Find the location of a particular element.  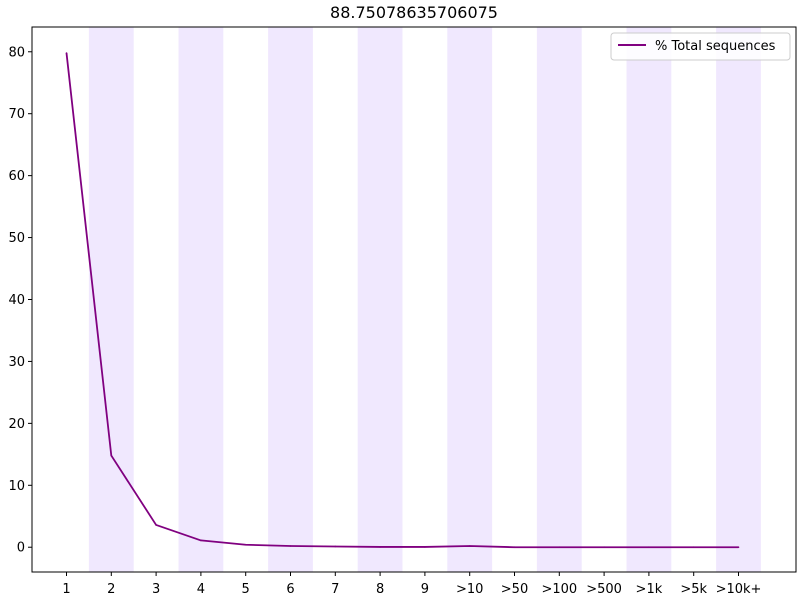

x-axis: 1 2 3 4 5 6 7 8 9 >10 >50 >100 >500 >1k >5k >10k+ is located at coordinates (411, 584).